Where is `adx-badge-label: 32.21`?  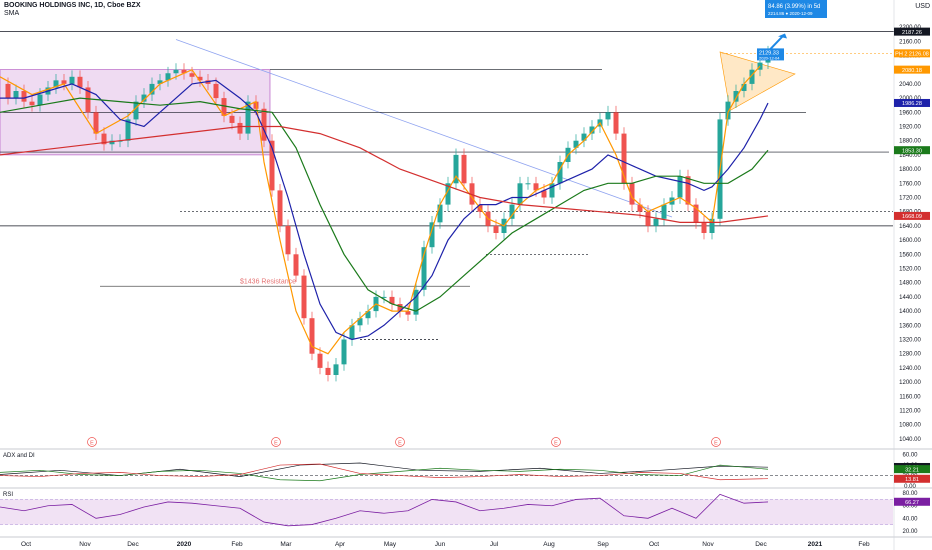 adx-badge-label: 32.21 is located at coordinates (912, 470).